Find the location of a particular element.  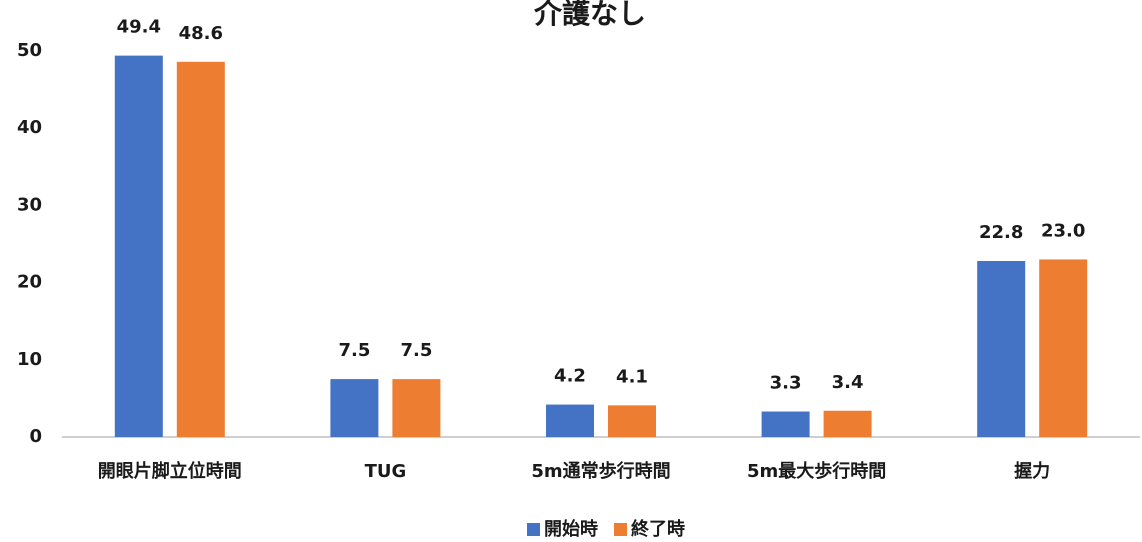

value-label: 49.4 is located at coordinates (139, 27).